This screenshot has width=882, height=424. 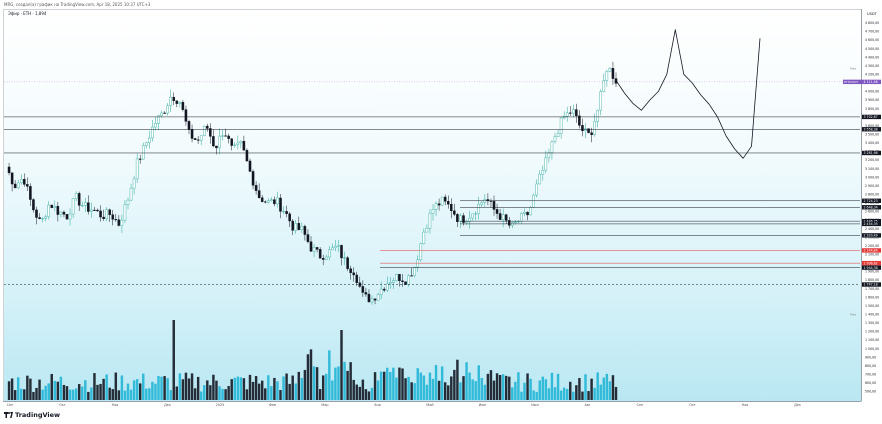 I want to click on price-tick-label: 1 700,00, so click(x=872, y=289).